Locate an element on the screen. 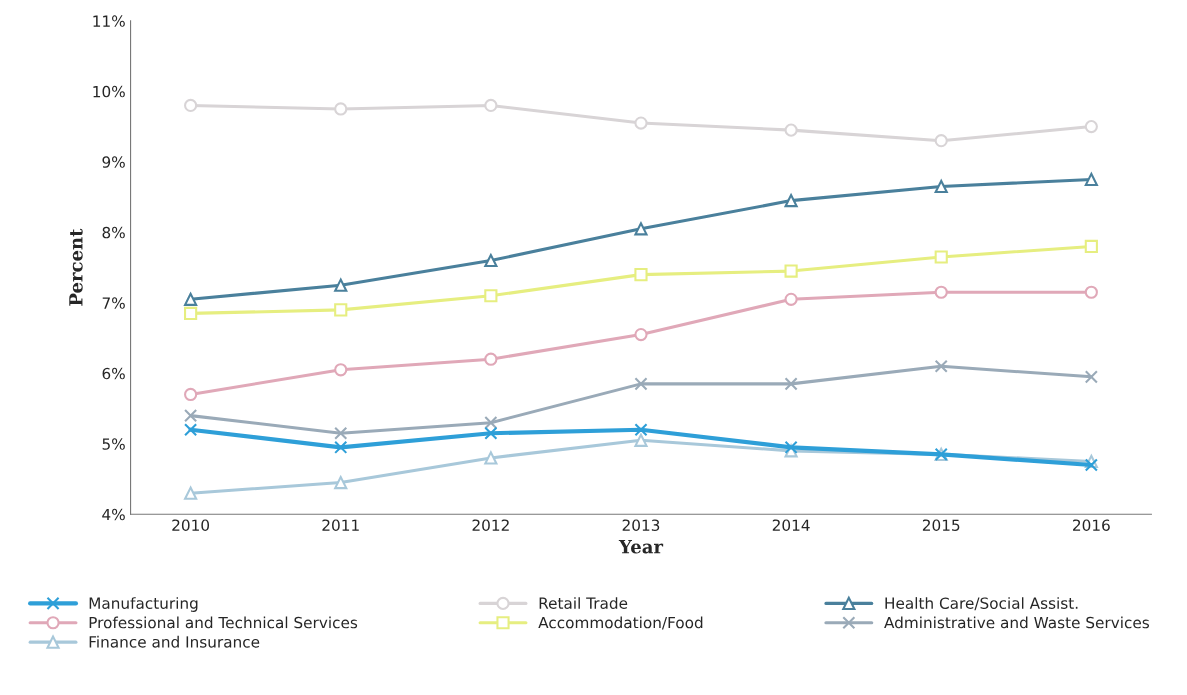  x-tick-label: 2015 is located at coordinates (941, 525).